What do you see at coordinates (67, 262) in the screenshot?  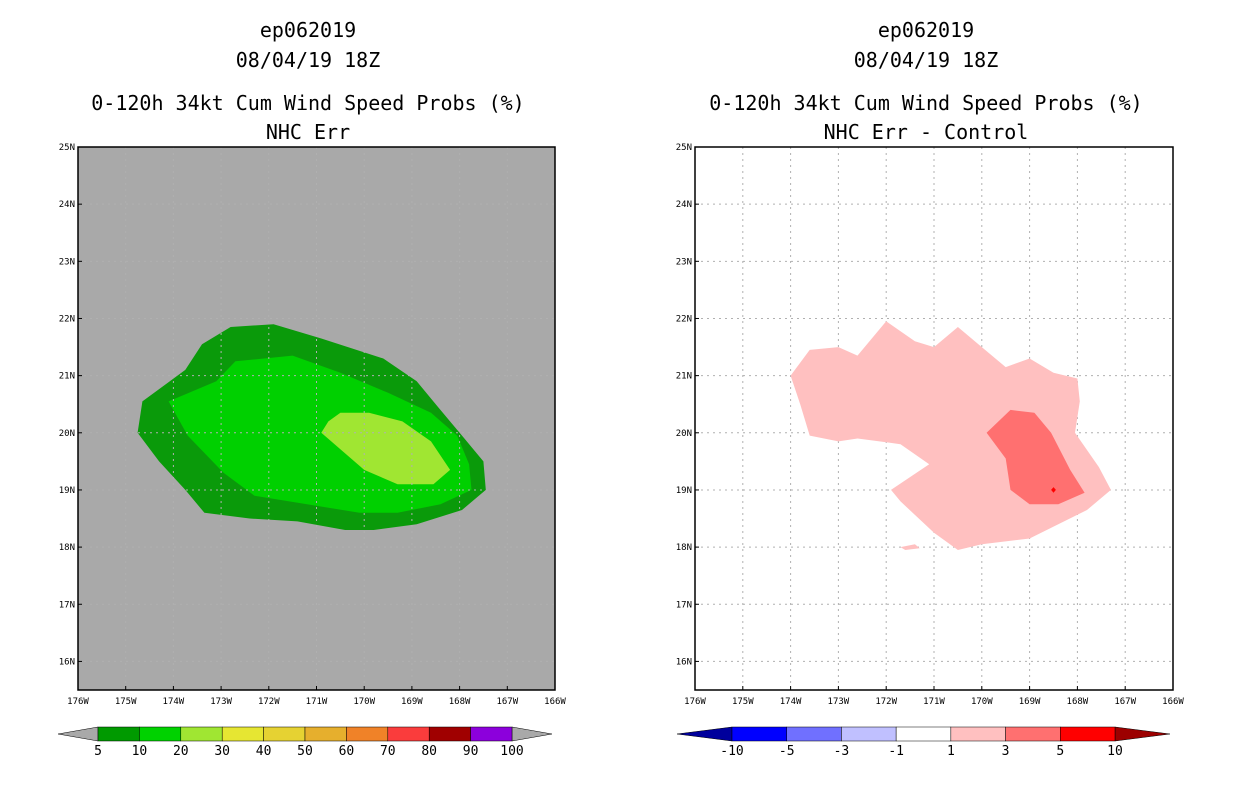 I see `left-ytick-label: 23N` at bounding box center [67, 262].